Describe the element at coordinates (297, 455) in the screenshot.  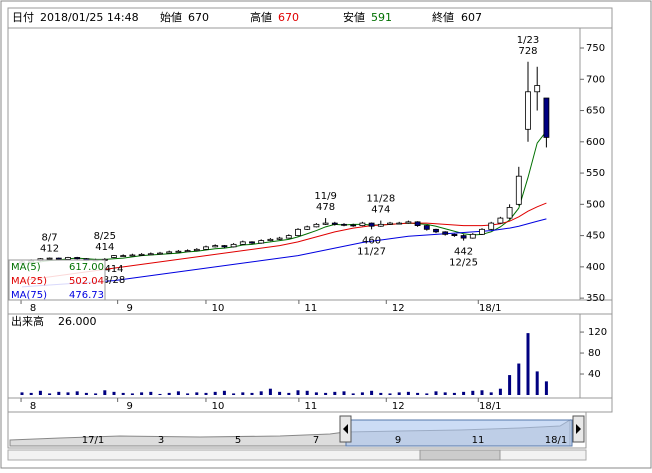
I see `scrollbar` at that location.